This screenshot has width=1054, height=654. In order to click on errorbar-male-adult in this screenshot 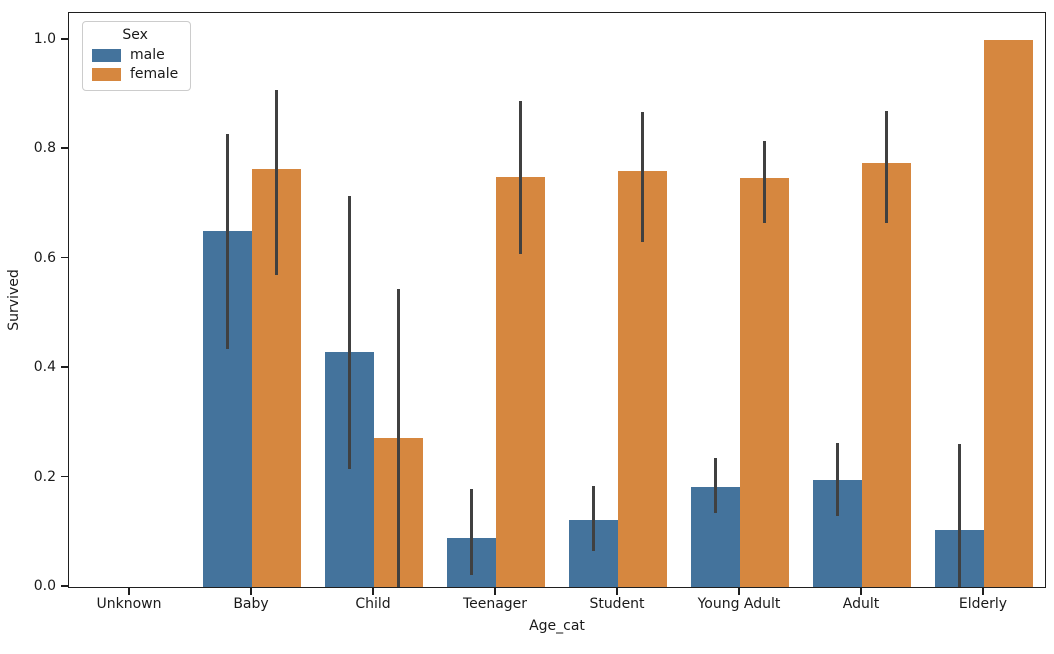, I will do `click(837, 479)`.